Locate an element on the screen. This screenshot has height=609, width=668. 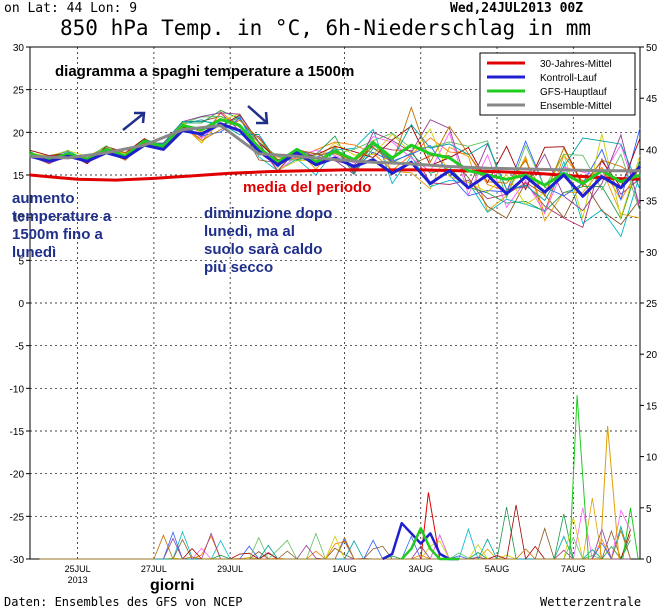
arrow-up-icon is located at coordinates (134, 121).